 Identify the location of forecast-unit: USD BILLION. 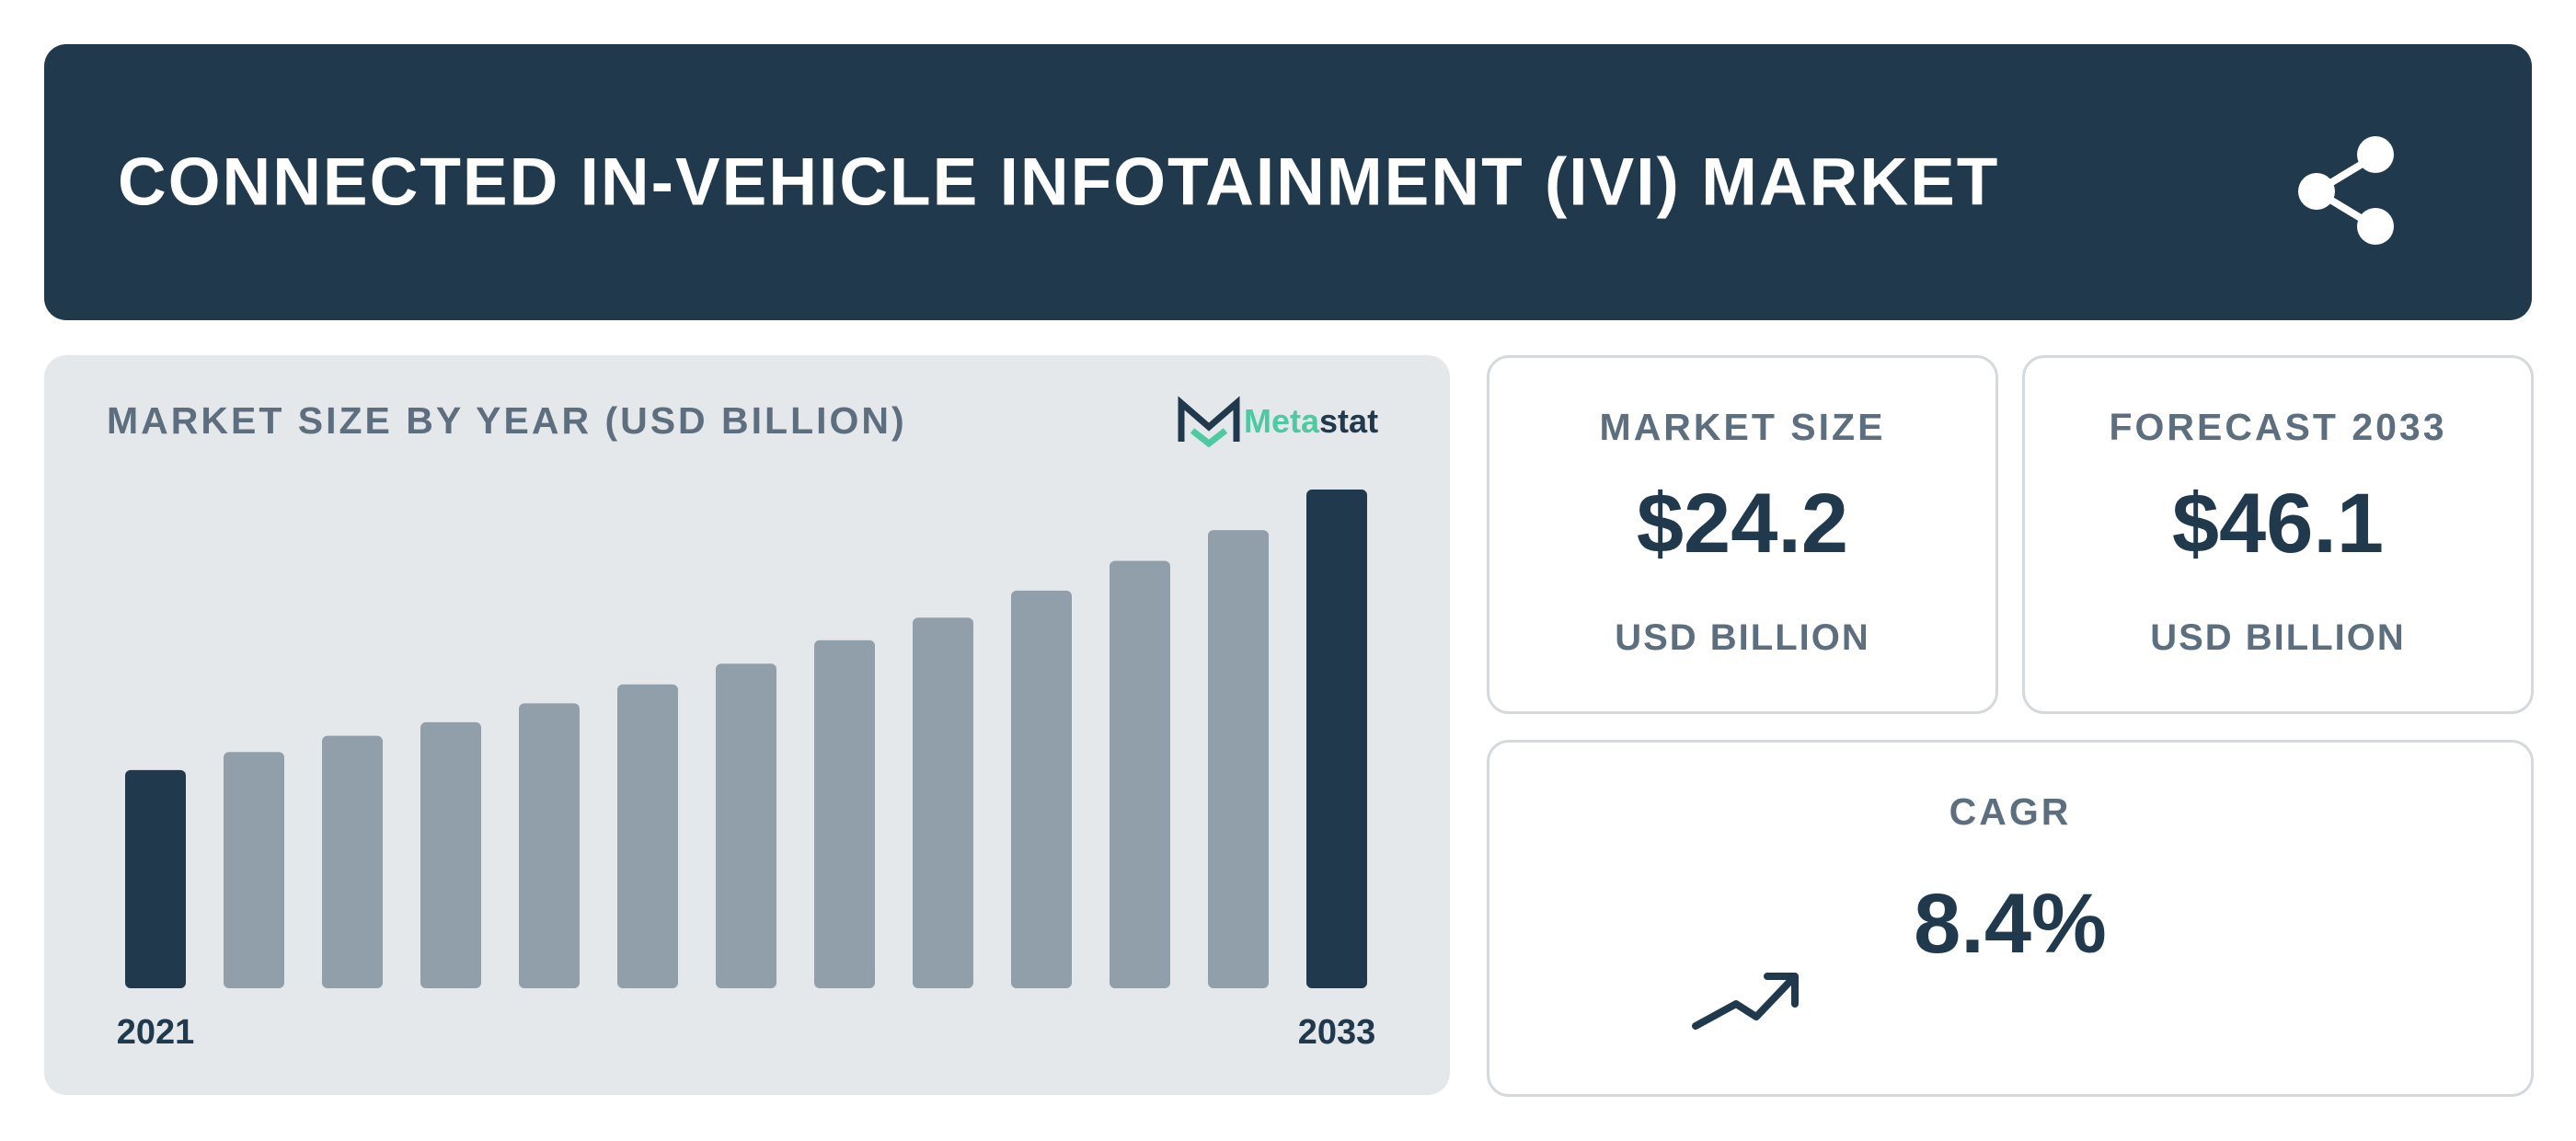
(2278, 637).